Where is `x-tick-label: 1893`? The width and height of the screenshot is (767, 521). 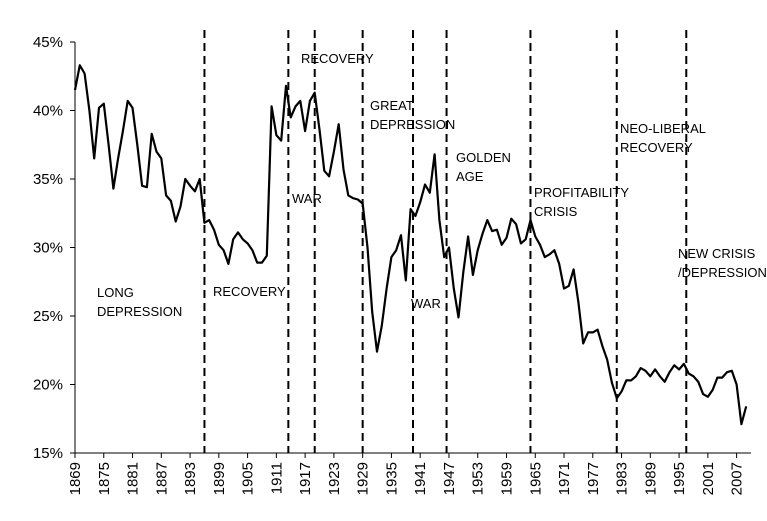
x-tick-label: 1893 is located at coordinates (190, 478).